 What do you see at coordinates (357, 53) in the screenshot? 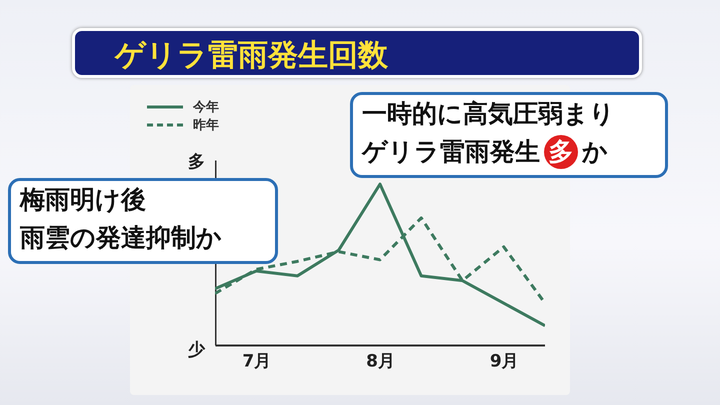
I see `chart-title: ゲリラ雷雨発生回数` at bounding box center [357, 53].